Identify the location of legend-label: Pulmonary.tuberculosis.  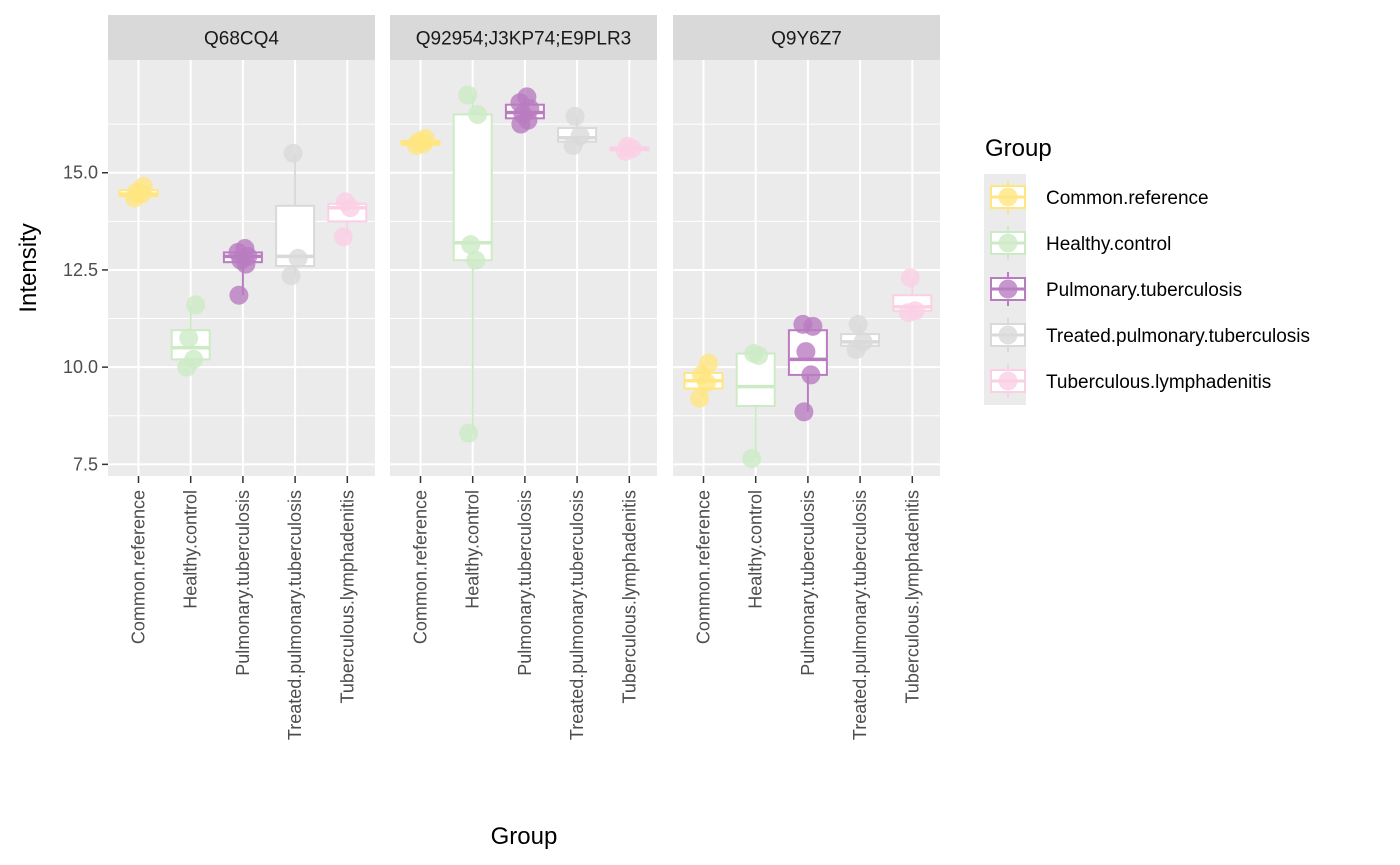
(1144, 290).